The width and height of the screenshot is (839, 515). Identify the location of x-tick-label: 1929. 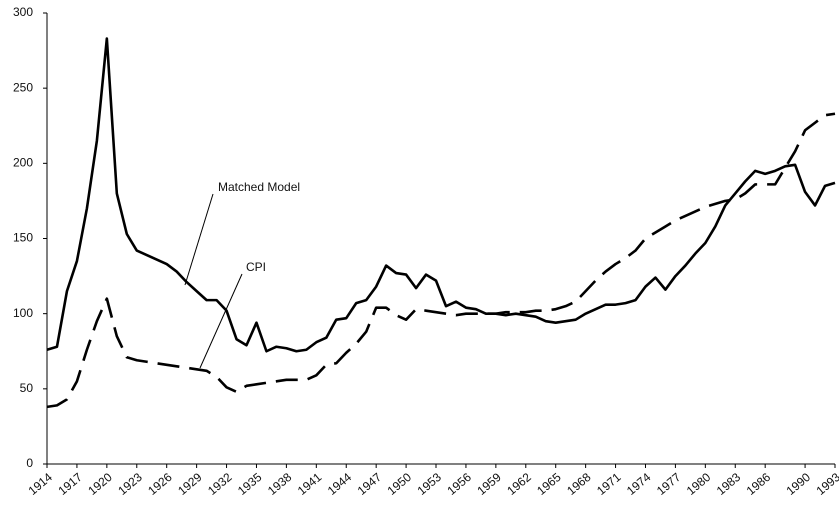
(190, 484).